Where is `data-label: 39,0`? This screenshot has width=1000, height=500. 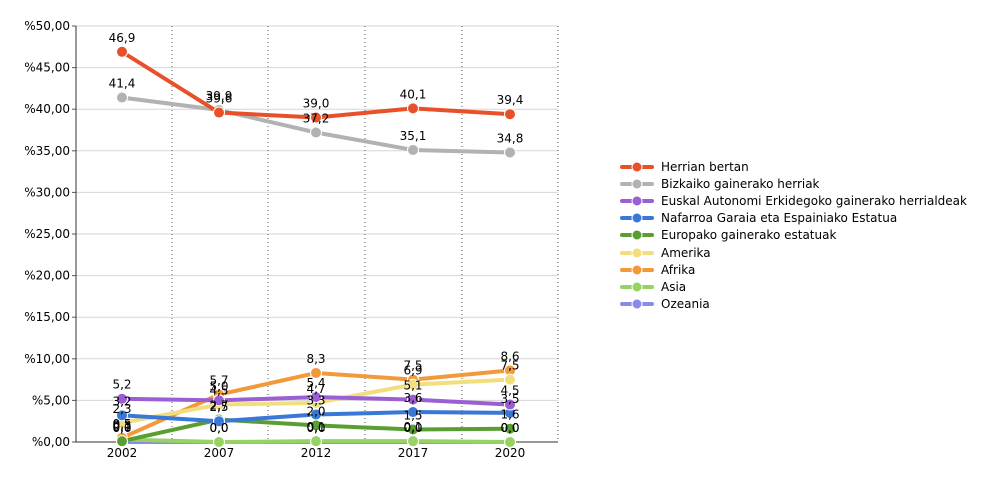 data-label: 39,0 is located at coordinates (316, 104).